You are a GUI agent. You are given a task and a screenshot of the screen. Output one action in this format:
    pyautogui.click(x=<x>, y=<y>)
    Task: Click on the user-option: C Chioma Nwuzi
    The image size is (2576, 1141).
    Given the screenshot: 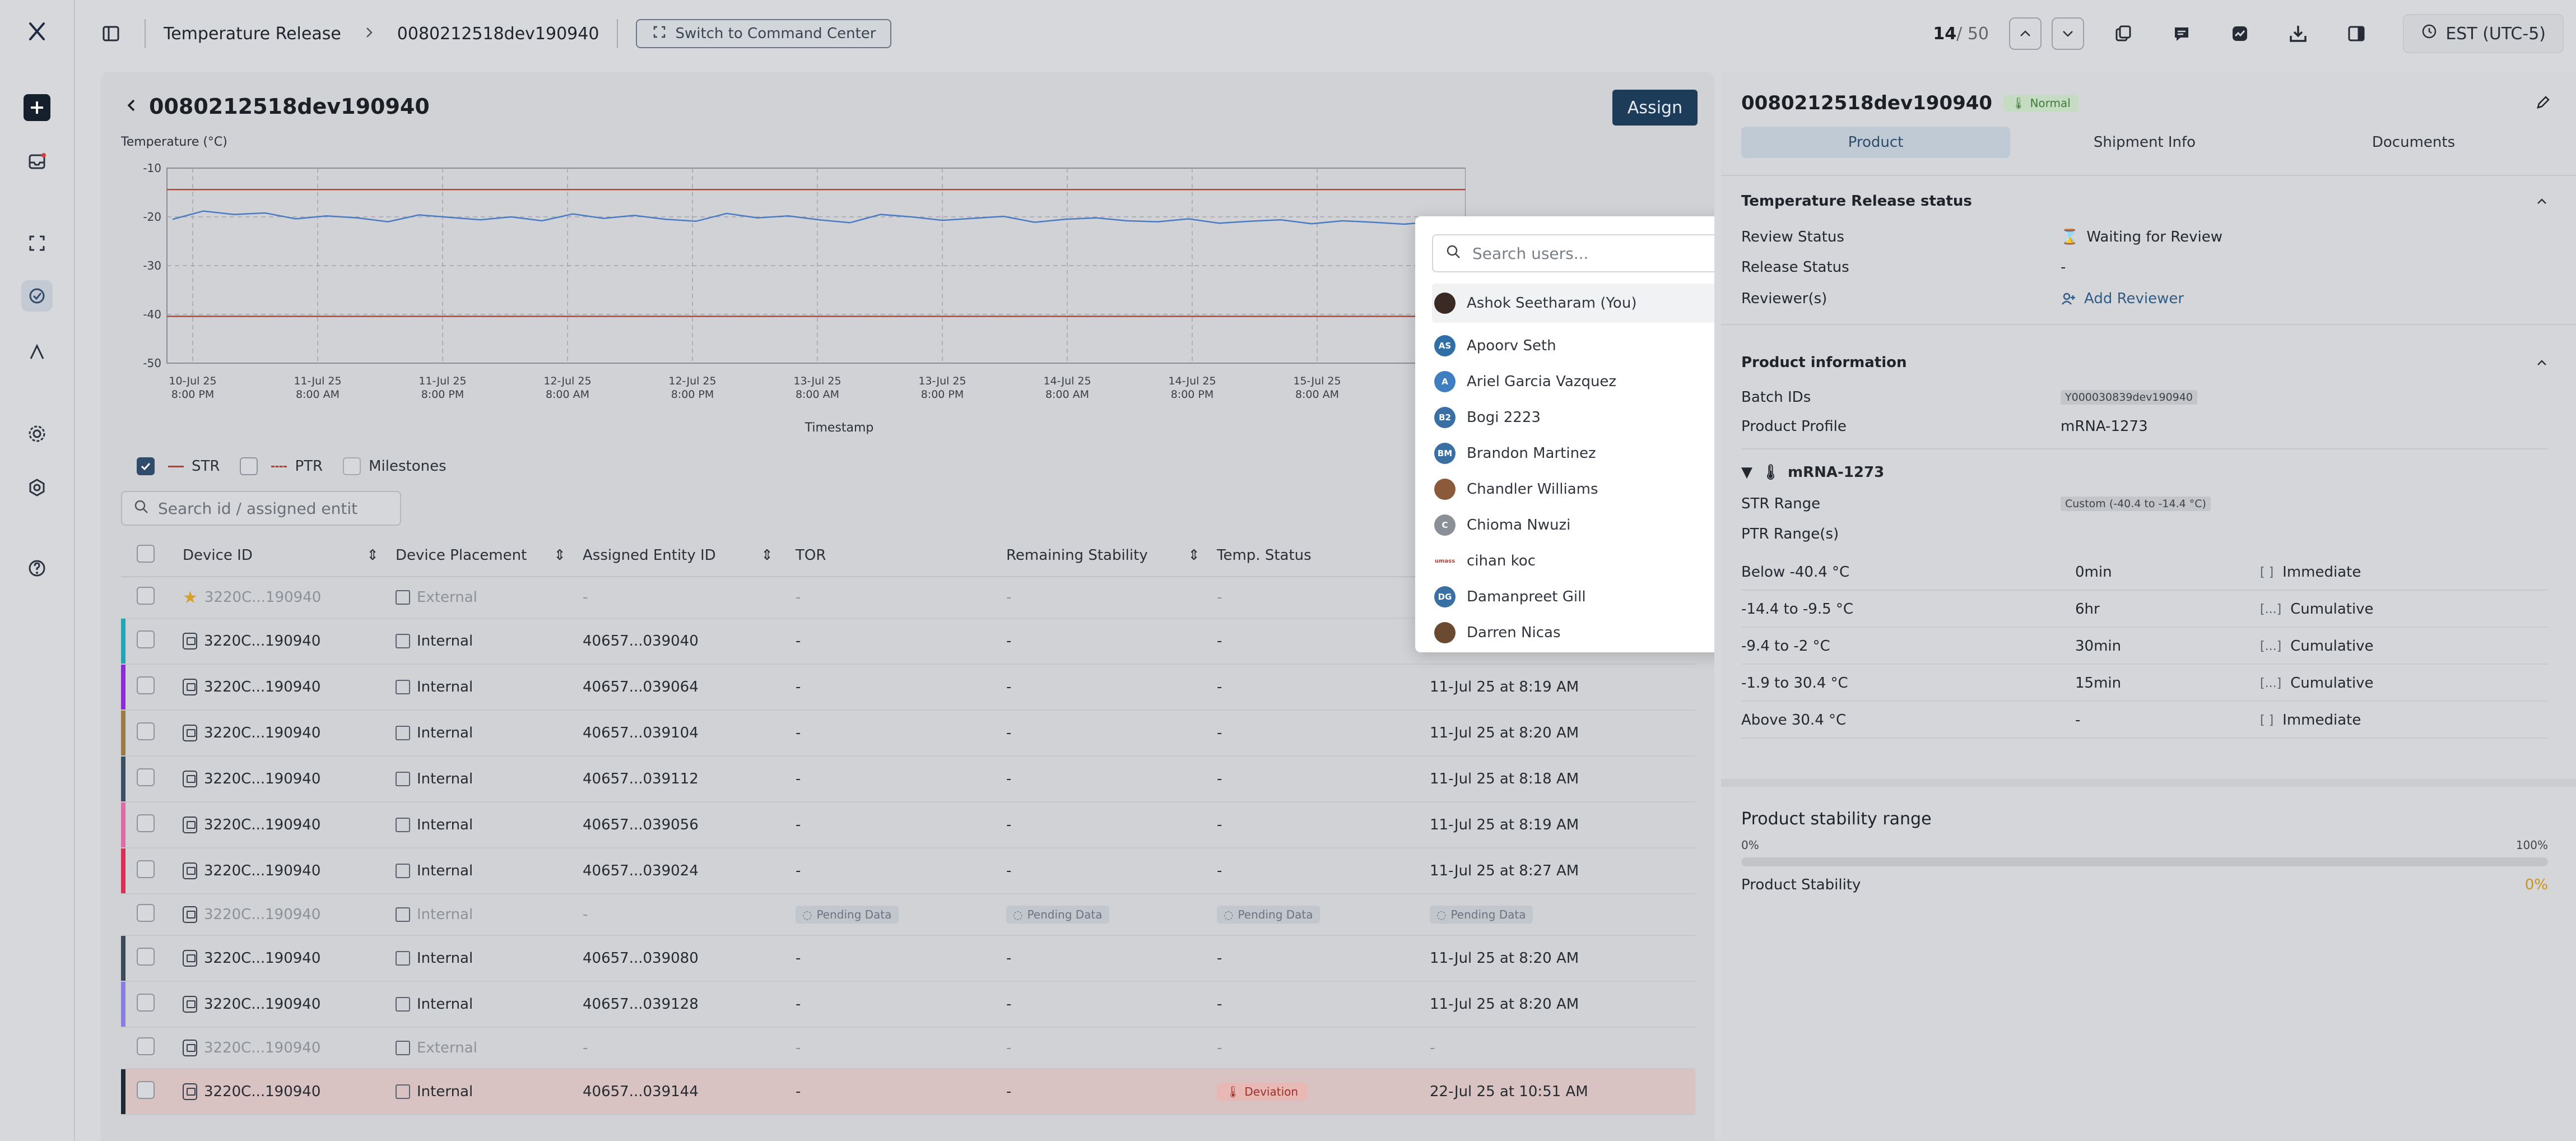 What is the action you would take?
    pyautogui.click(x=1573, y=525)
    